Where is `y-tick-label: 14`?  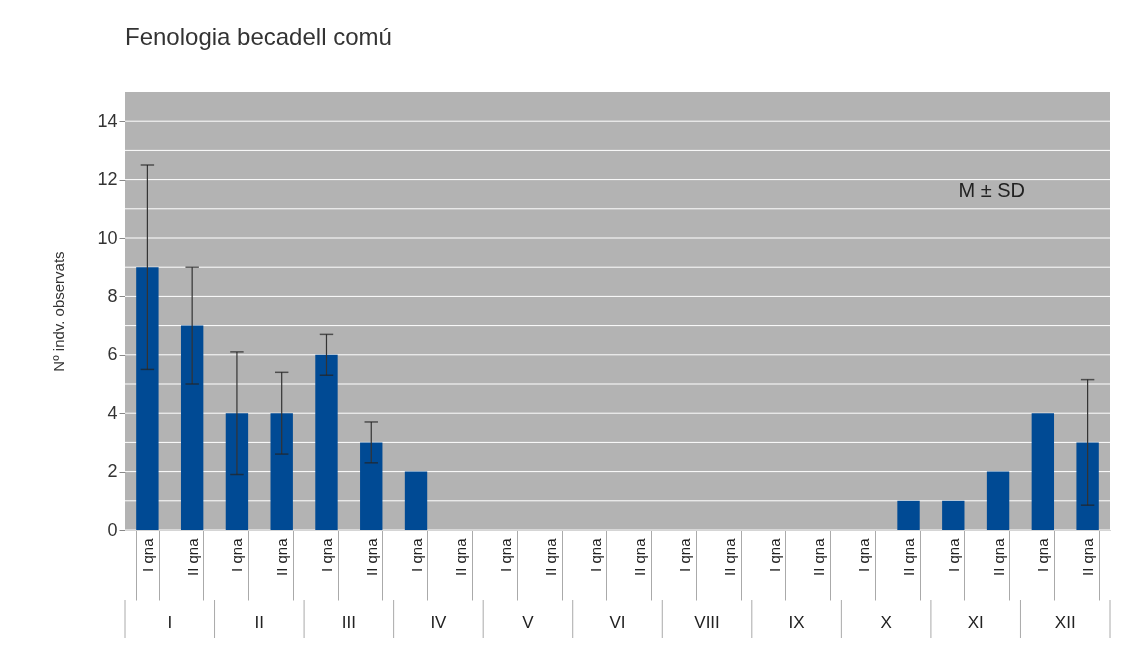 y-tick-label: 14 is located at coordinates (107, 120).